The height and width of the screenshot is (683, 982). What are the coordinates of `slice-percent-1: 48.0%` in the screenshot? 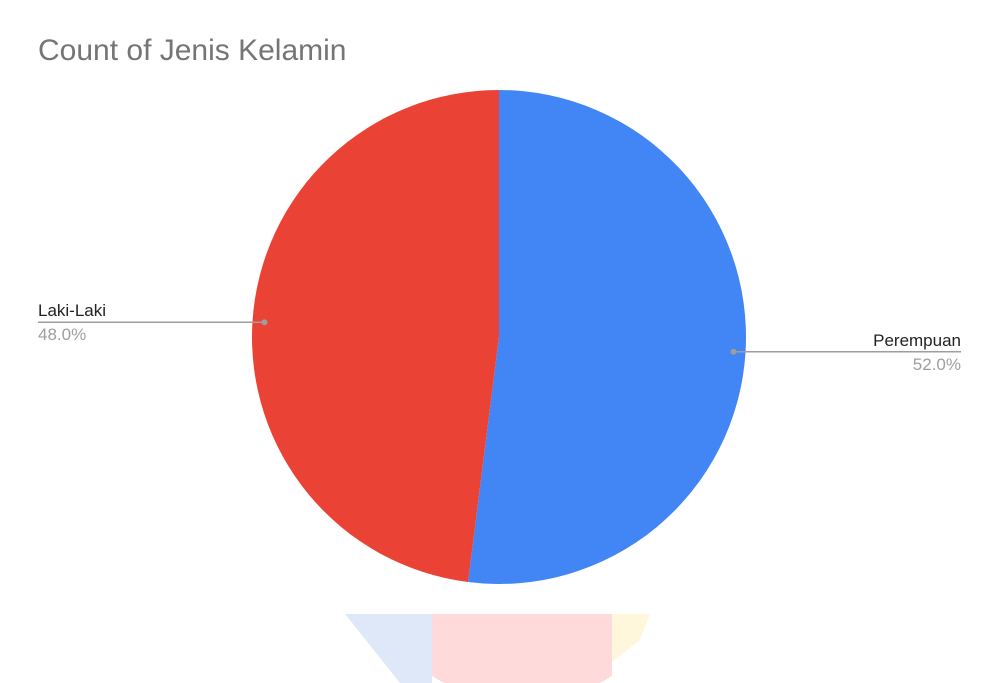 It's located at (62, 334).